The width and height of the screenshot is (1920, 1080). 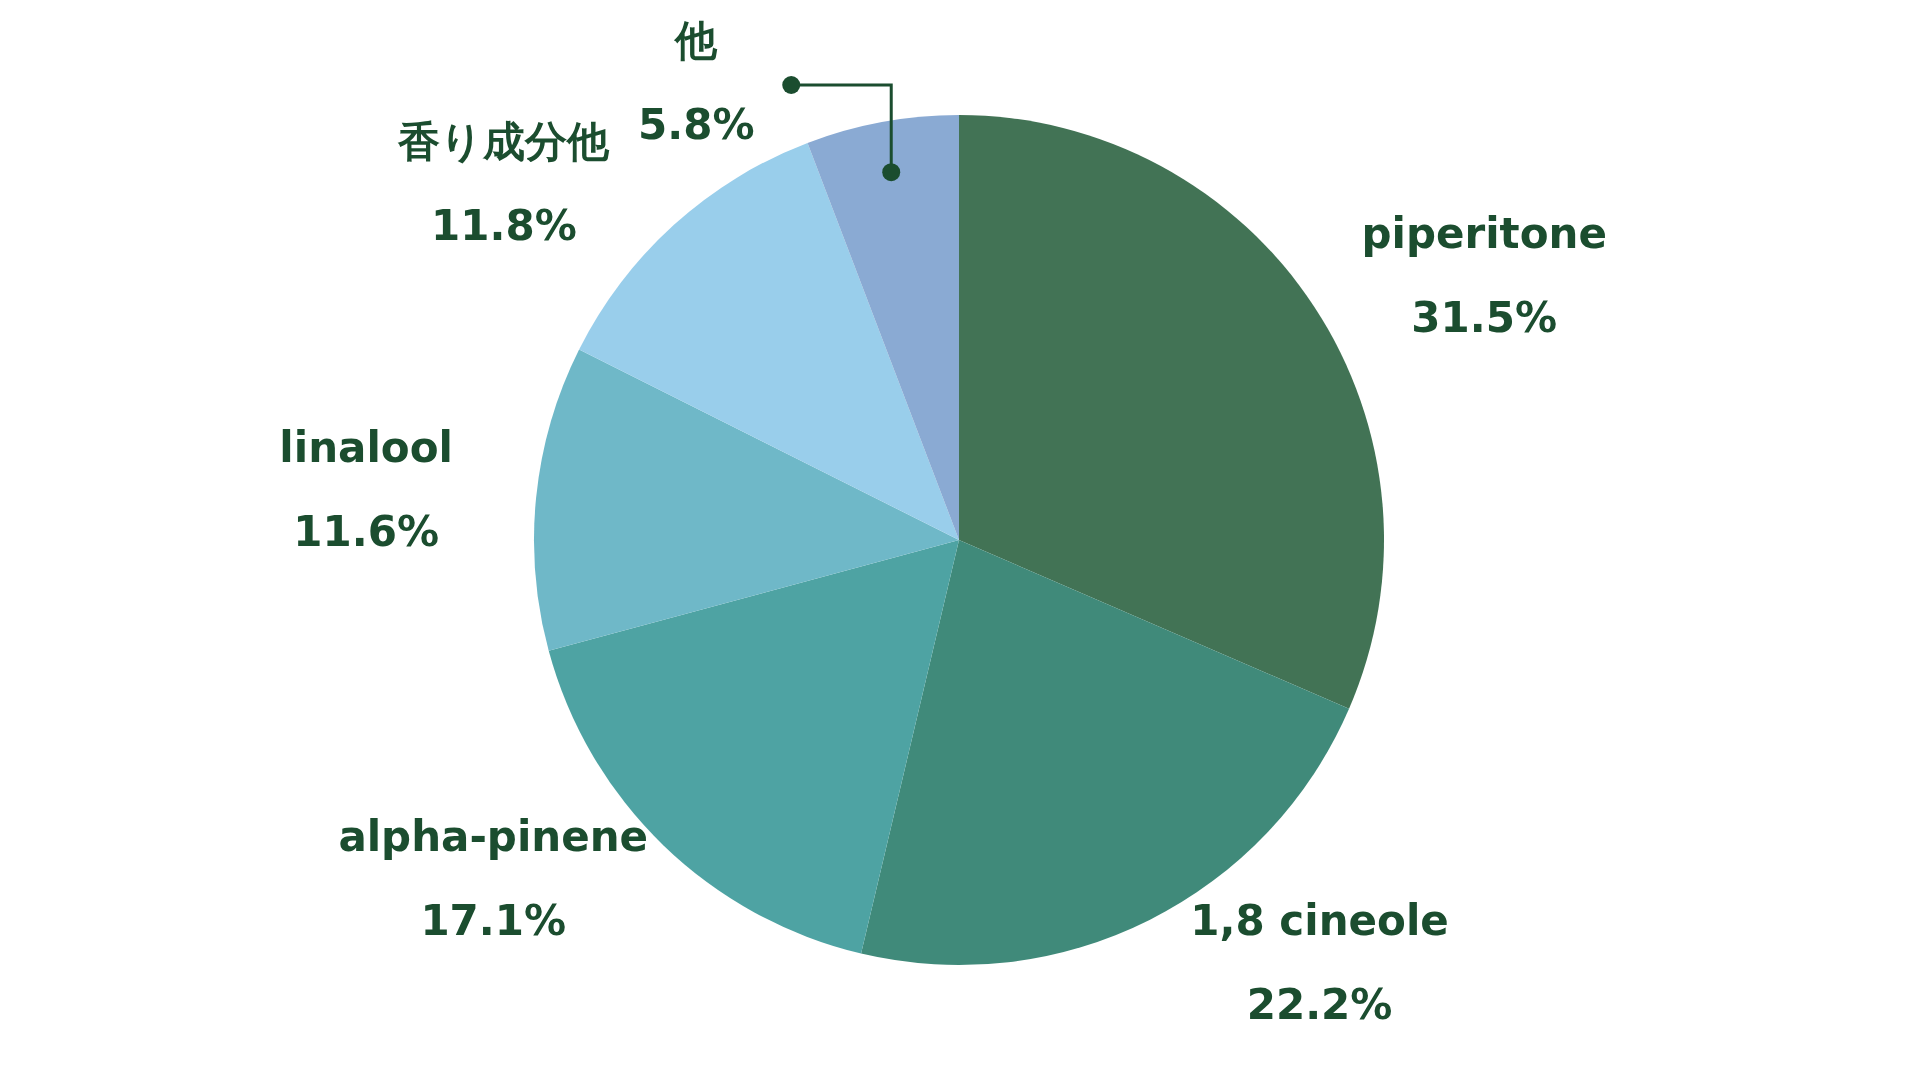 What do you see at coordinates (366, 447) in the screenshot?
I see `slice-label: linalool` at bounding box center [366, 447].